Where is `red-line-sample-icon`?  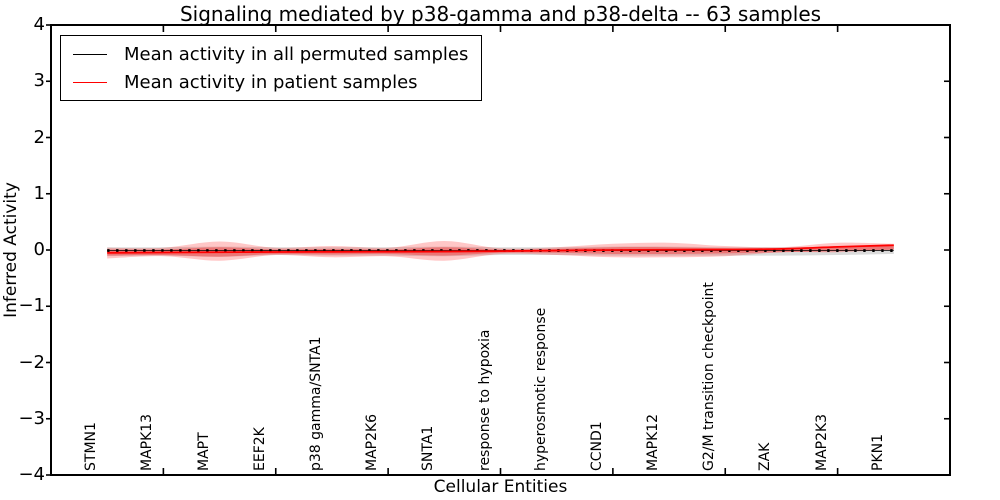 red-line-sample-icon is located at coordinates (90, 82).